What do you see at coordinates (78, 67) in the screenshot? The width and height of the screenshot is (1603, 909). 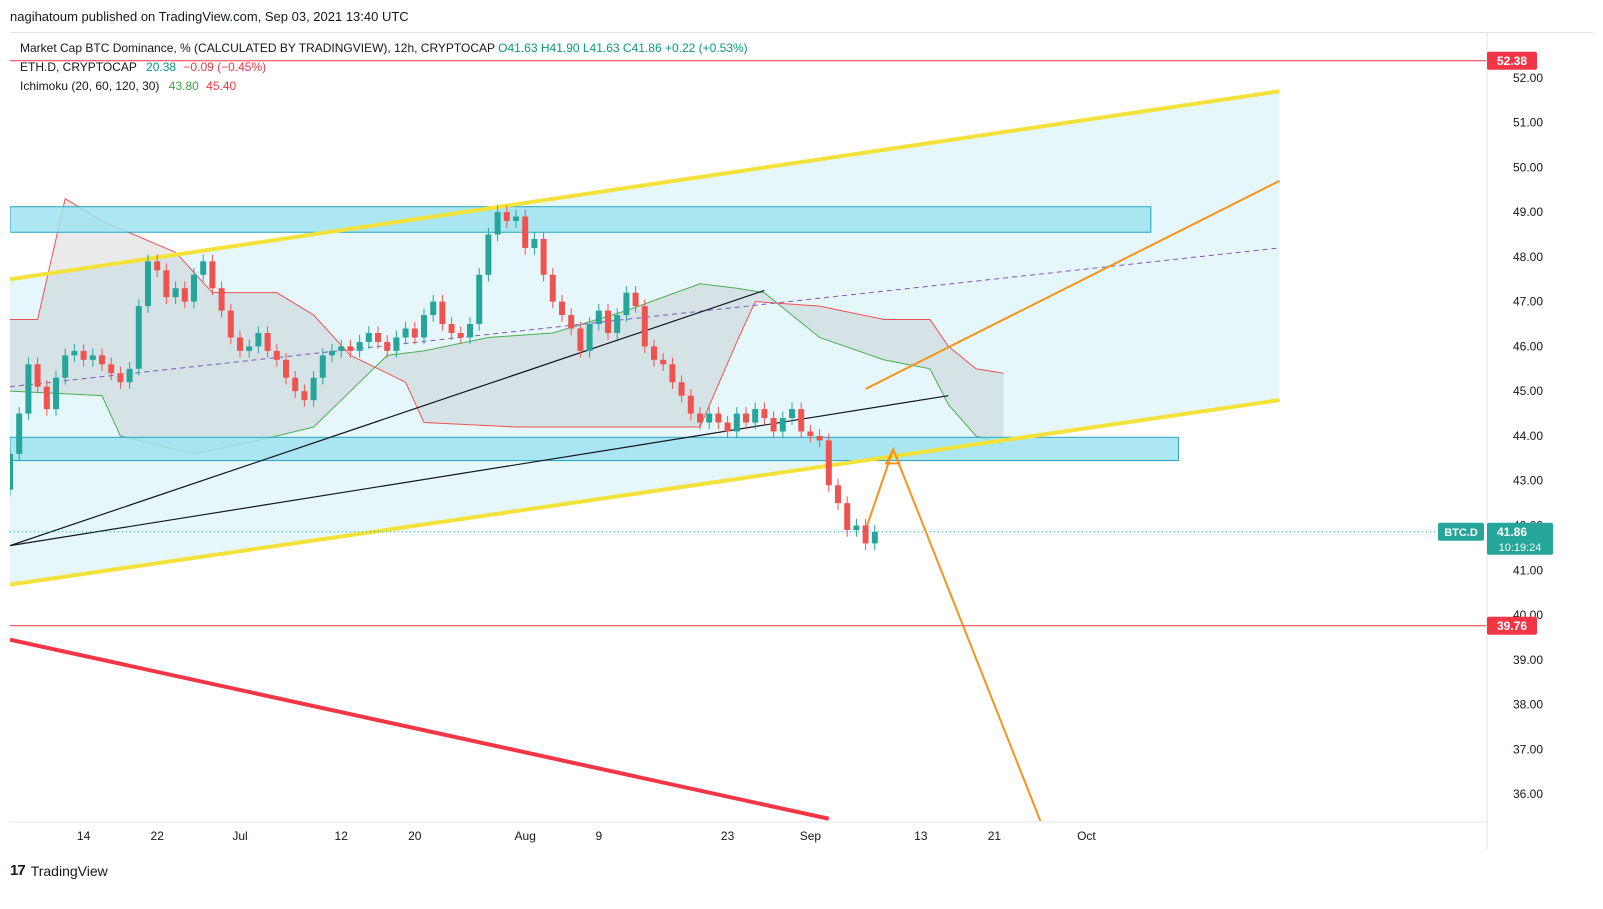 I see `legend-eth-label: ETH.D, CRYPTOCAP` at bounding box center [78, 67].